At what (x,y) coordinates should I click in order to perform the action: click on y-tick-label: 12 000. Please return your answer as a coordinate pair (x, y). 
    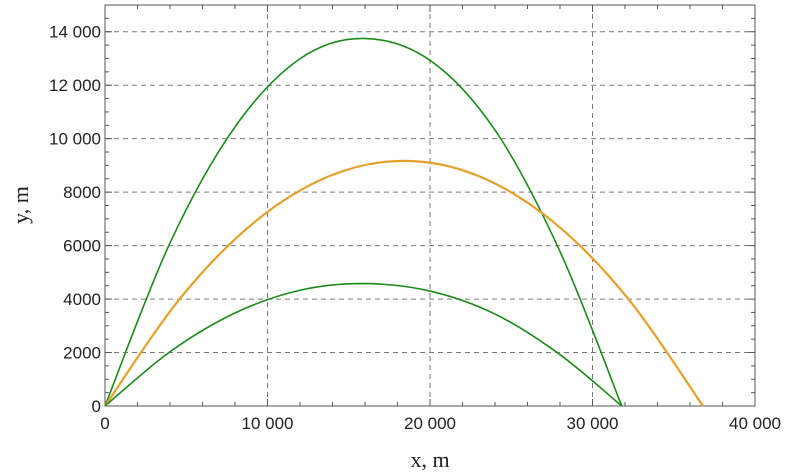
    Looking at the image, I should click on (75, 85).